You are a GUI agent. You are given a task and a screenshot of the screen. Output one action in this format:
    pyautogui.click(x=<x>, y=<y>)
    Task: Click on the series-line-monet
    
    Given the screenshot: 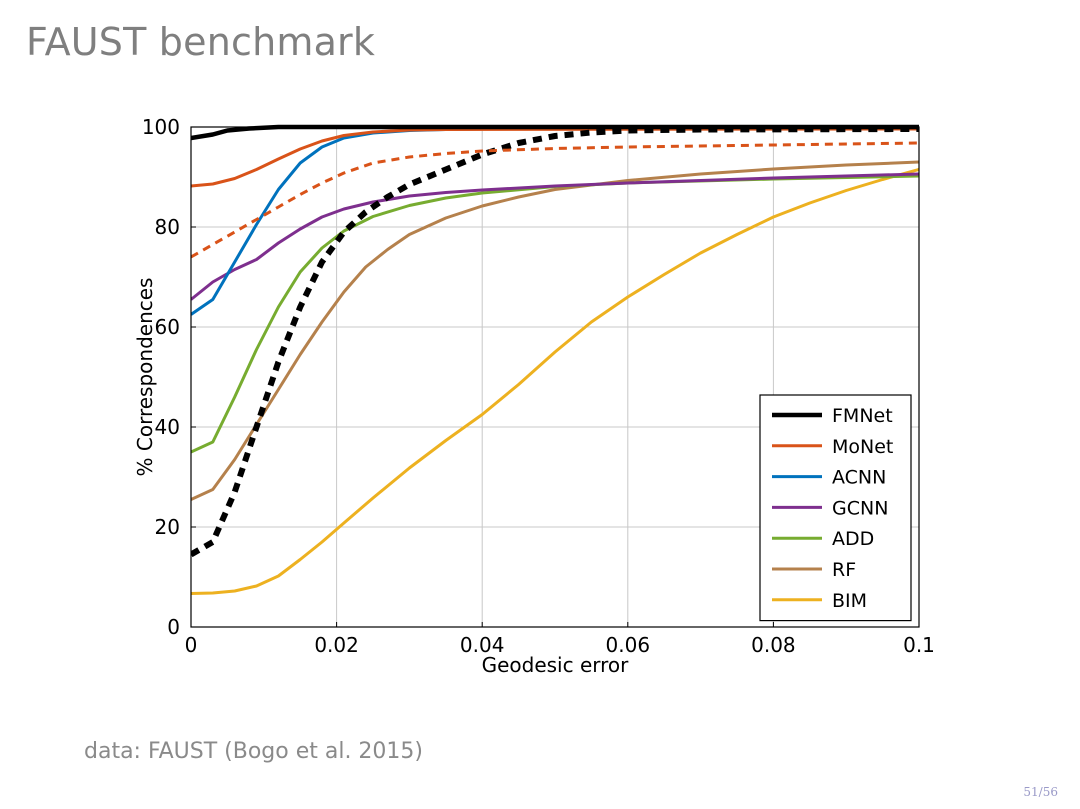 What is the action you would take?
    pyautogui.click(x=555, y=157)
    